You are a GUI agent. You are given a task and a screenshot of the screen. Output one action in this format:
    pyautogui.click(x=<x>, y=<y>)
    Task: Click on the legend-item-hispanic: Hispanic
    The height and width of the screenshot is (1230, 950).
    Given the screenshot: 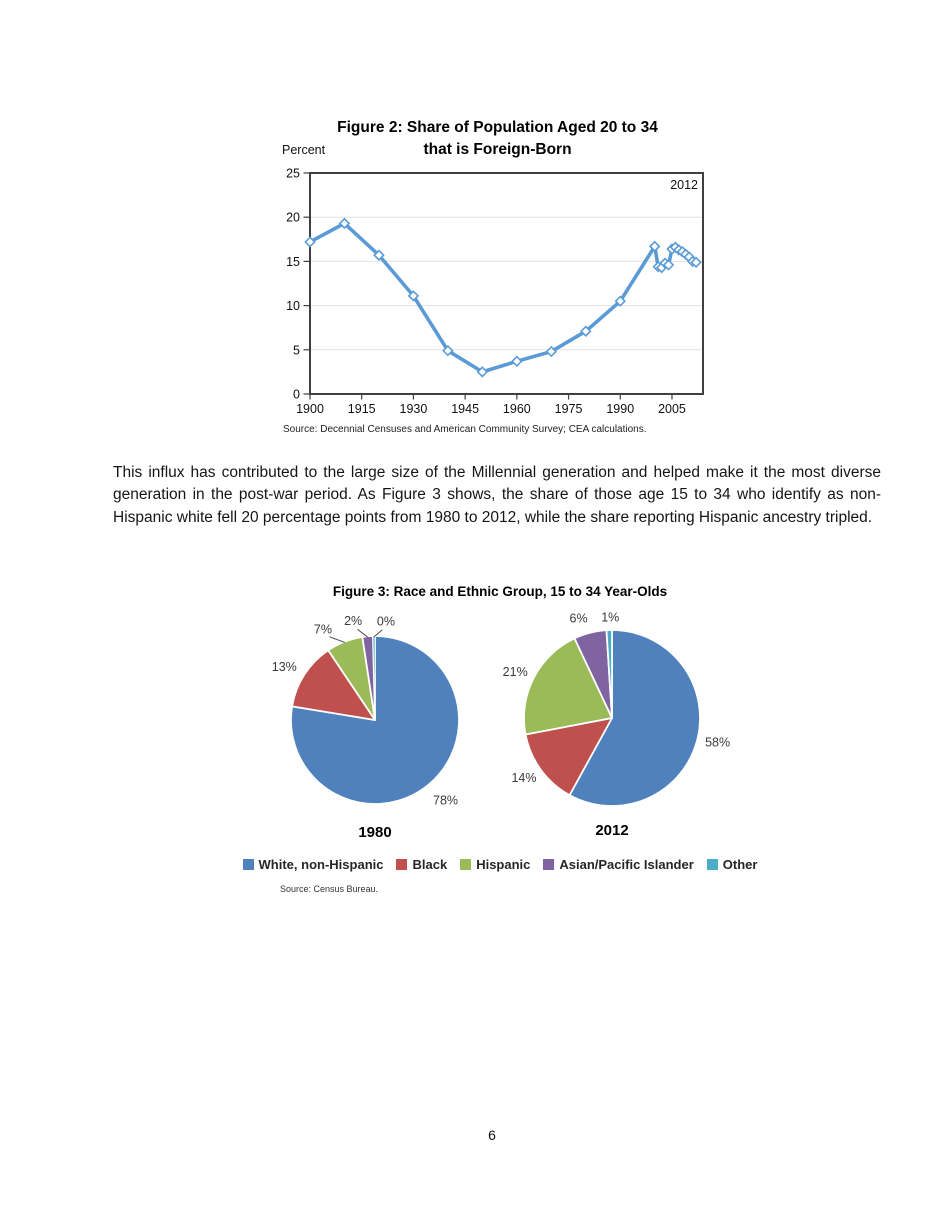 What is the action you would take?
    pyautogui.click(x=495, y=864)
    